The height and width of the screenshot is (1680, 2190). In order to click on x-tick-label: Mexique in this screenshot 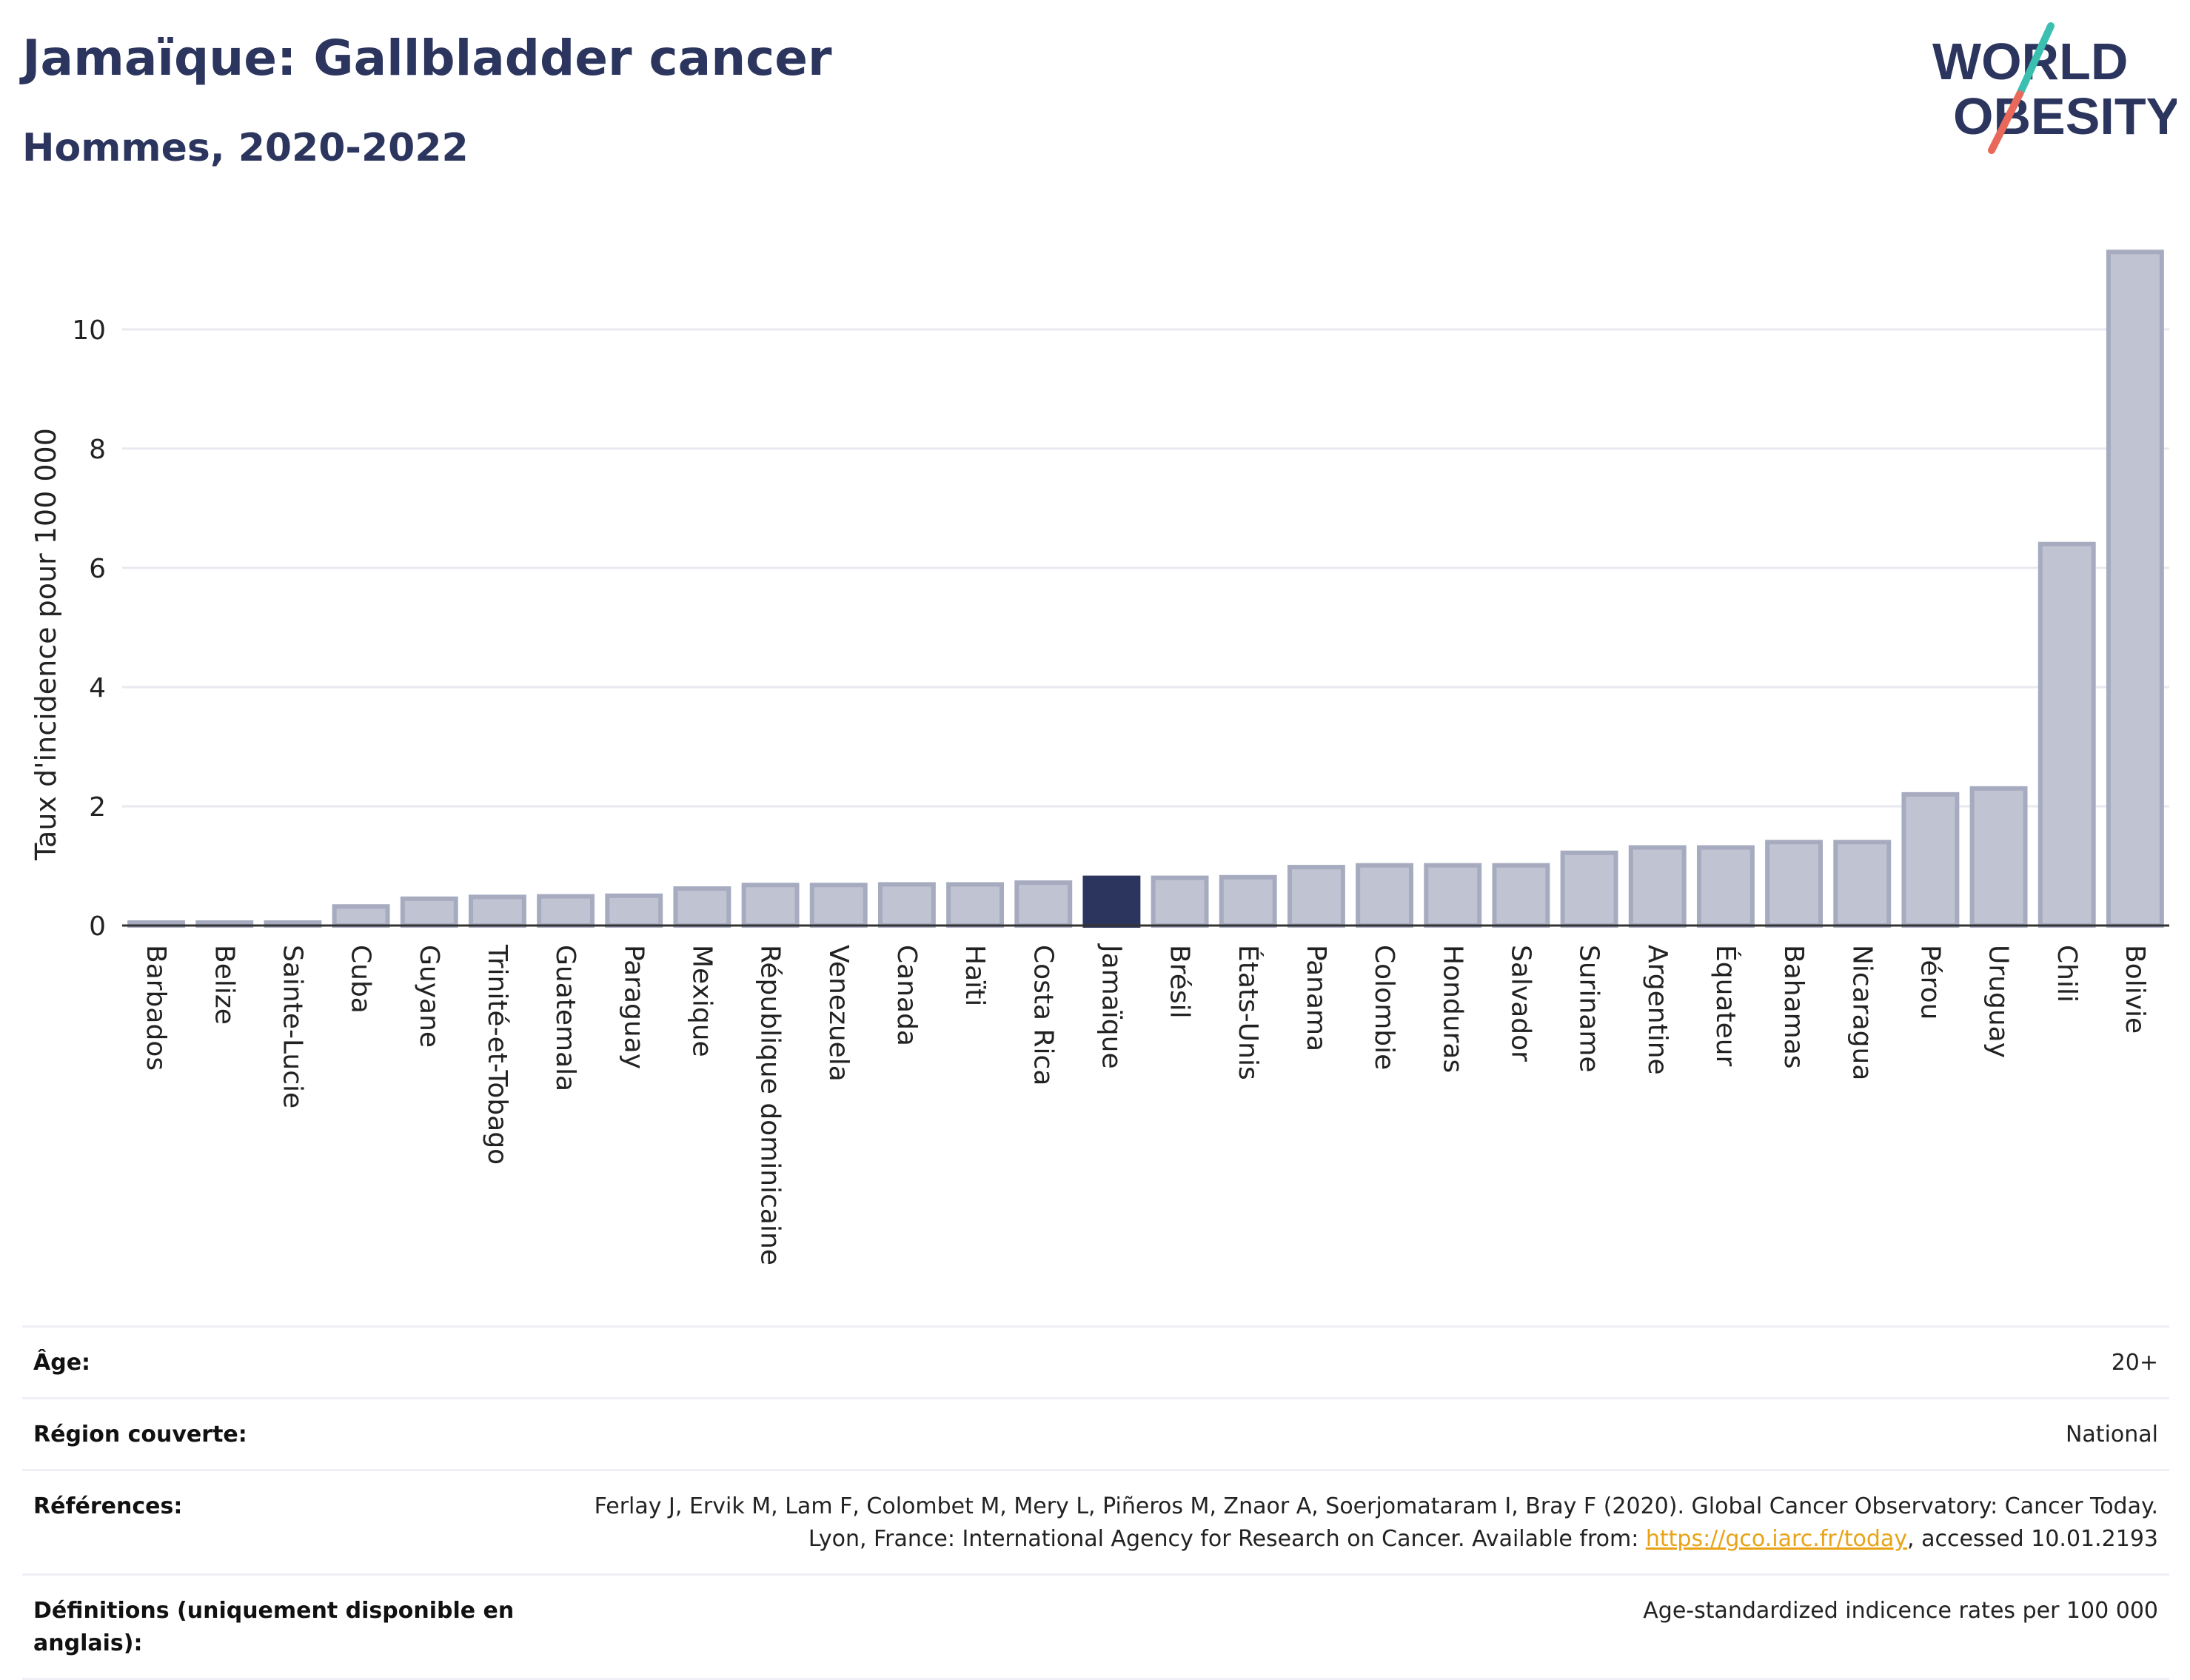, I will do `click(701, 1001)`.